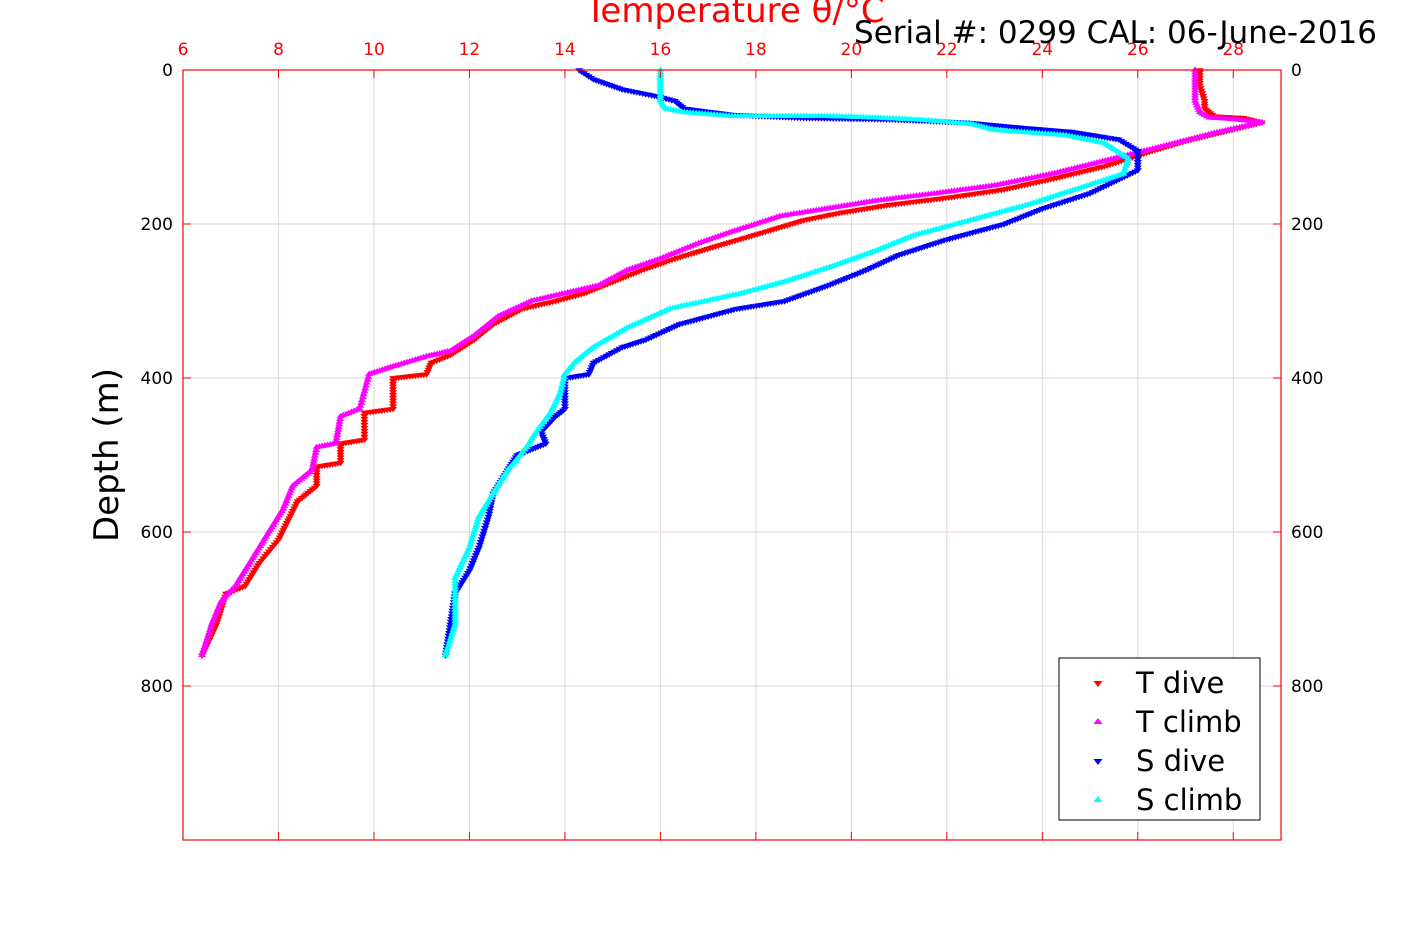 The width and height of the screenshot is (1417, 945). I want to click on serial-label: Serial #: 0299 CAL: 06-June-2016, so click(1115, 33).